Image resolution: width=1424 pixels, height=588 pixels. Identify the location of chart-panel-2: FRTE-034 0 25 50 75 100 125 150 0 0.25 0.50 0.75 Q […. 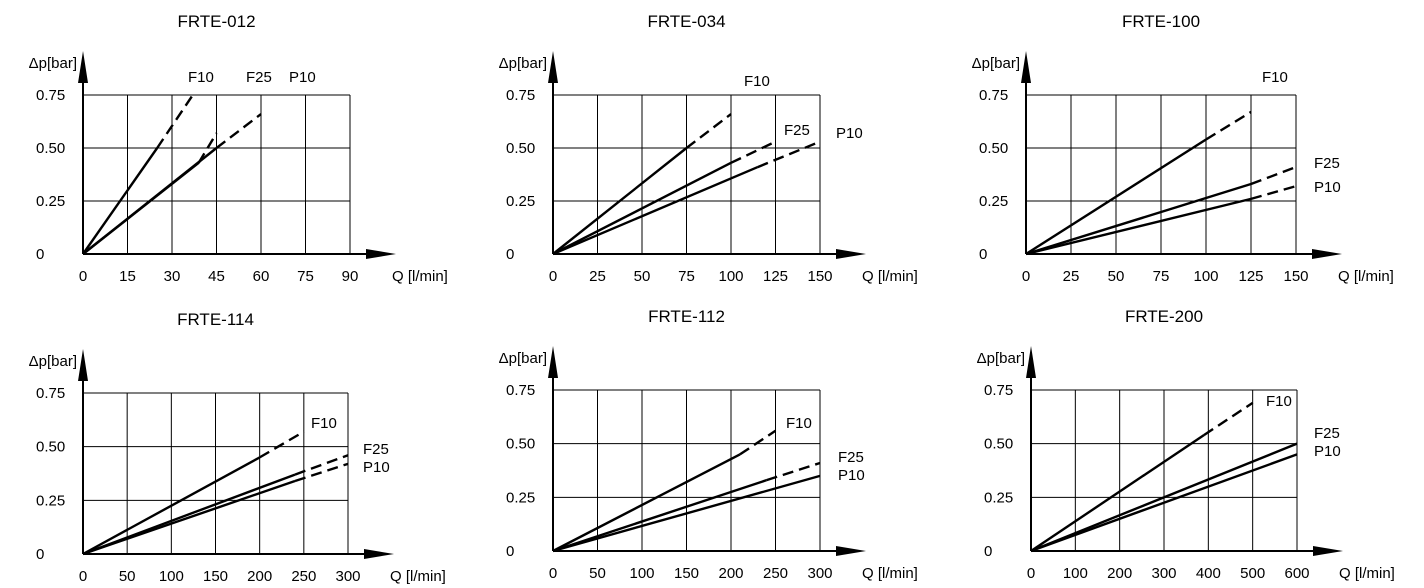
(708, 148).